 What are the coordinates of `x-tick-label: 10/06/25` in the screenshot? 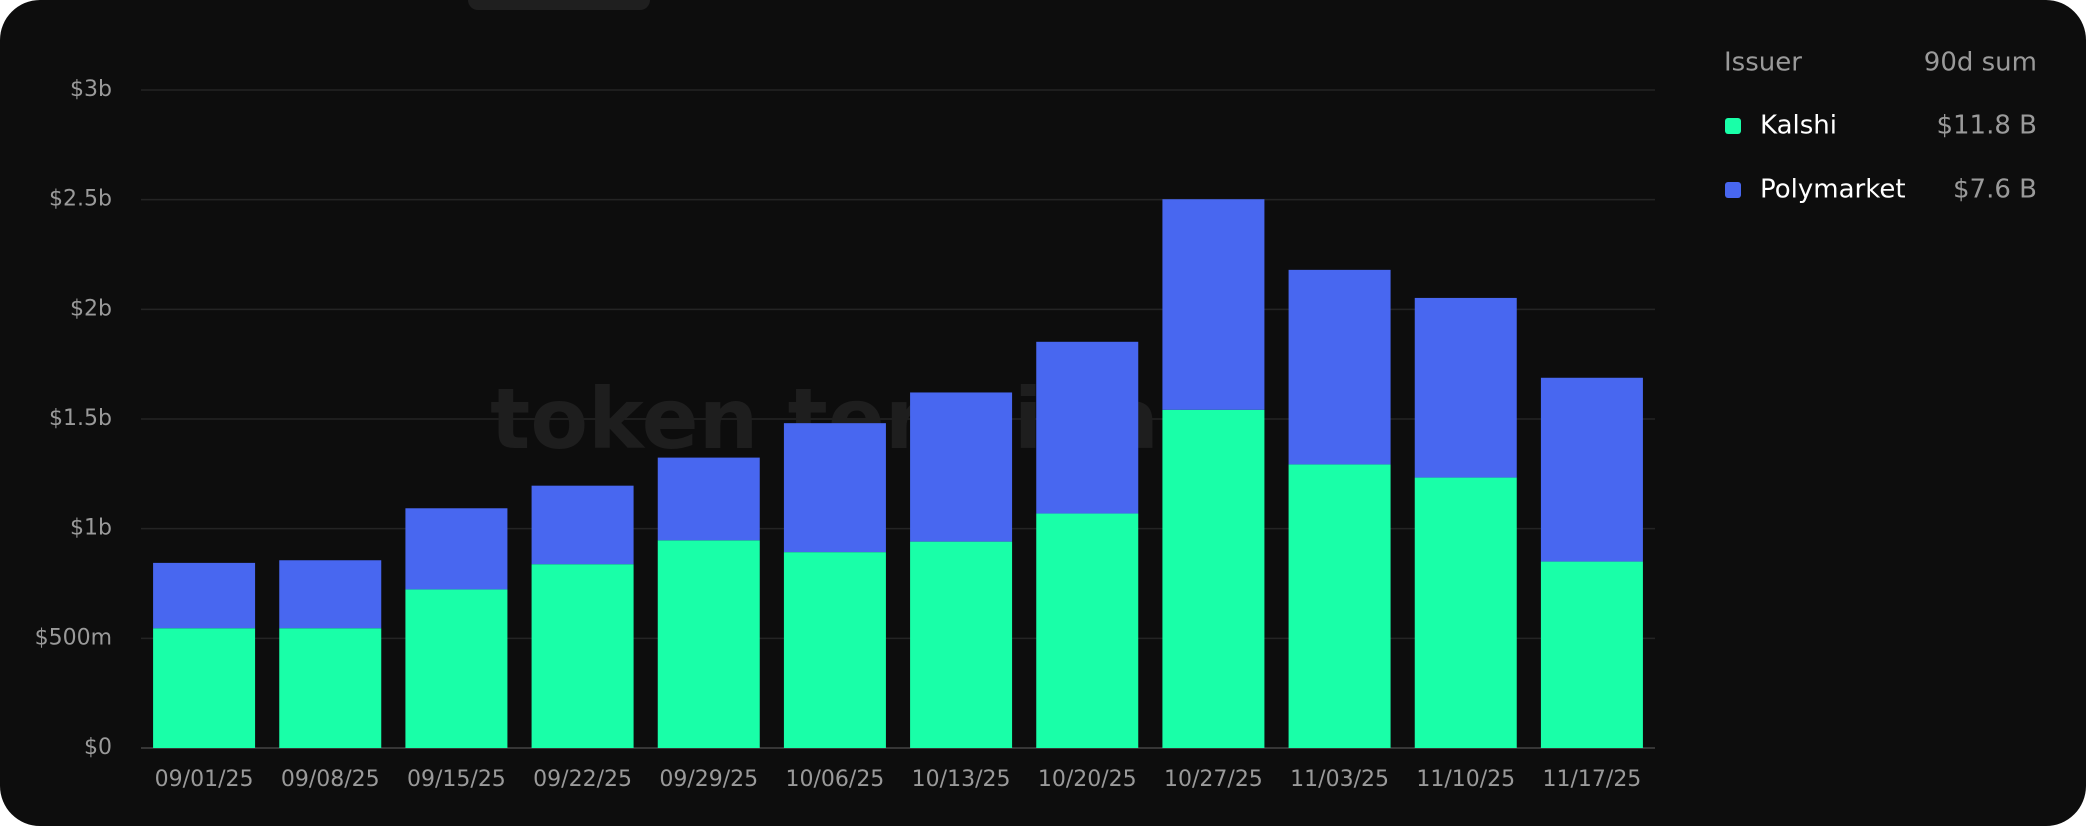 It's located at (835, 779).